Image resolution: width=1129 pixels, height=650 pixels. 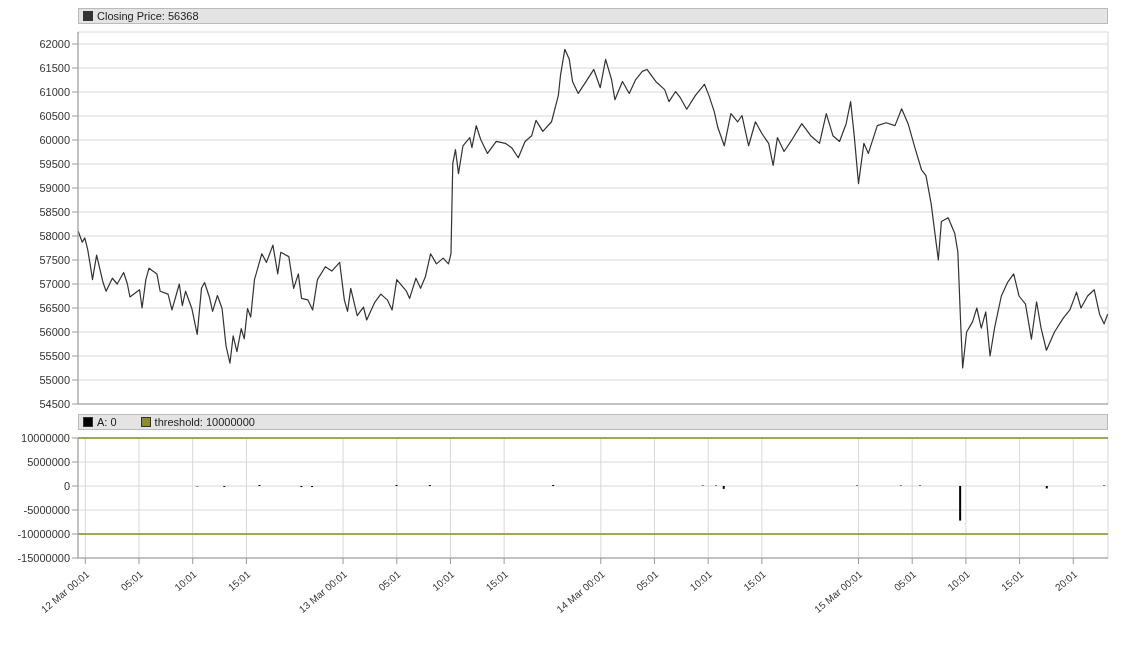 What do you see at coordinates (54, 235) in the screenshot?
I see `y-tick-label: 58000` at bounding box center [54, 235].